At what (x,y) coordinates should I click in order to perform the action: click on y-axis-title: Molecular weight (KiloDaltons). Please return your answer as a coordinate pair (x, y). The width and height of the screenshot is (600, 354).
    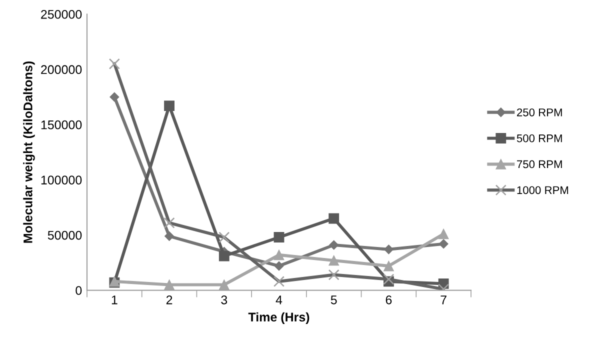
    Looking at the image, I should click on (29, 152).